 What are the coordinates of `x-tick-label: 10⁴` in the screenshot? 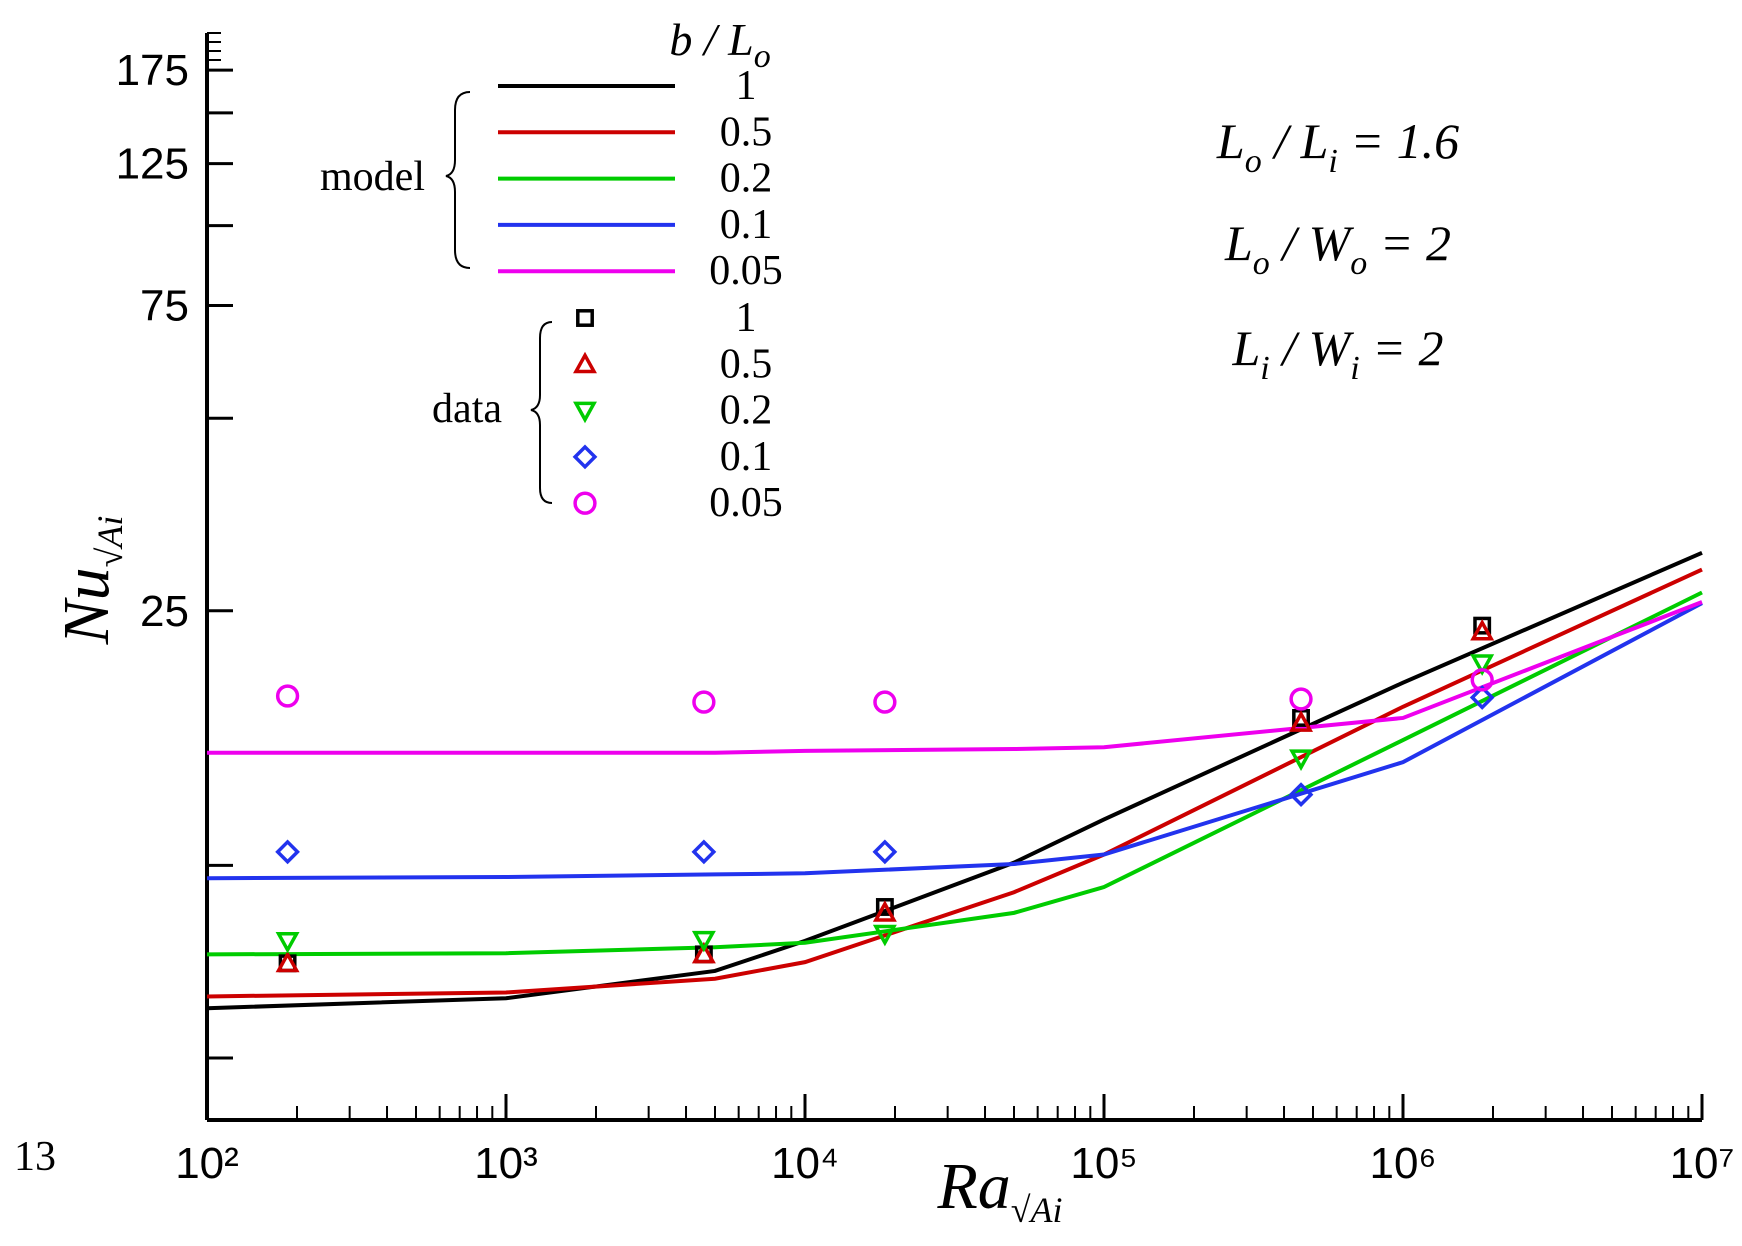 It's located at (805, 1163).